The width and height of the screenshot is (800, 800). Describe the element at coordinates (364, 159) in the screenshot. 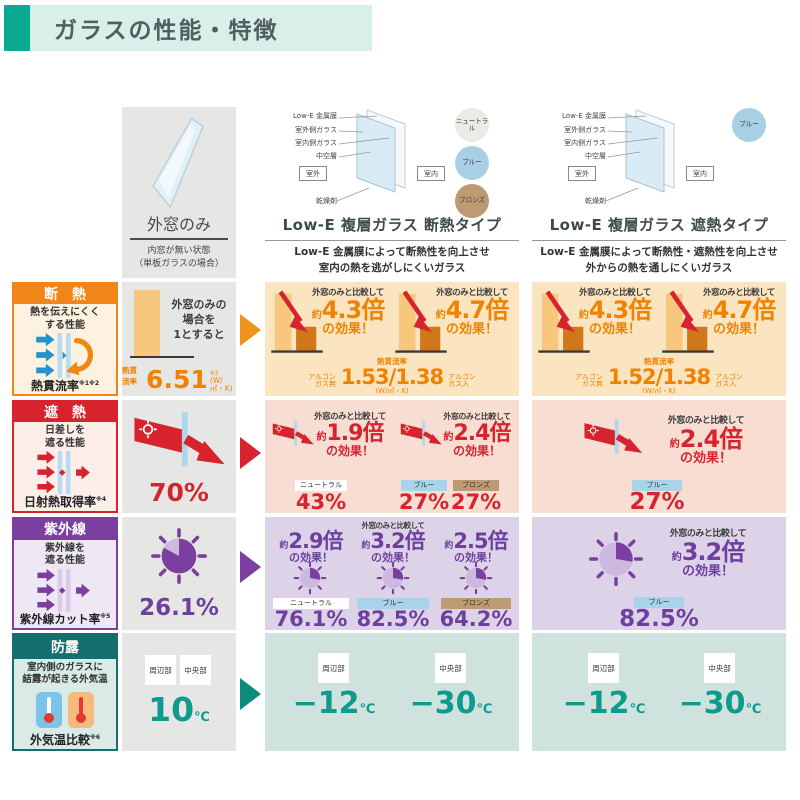

I see `glass-diagram: Low-E 金属膜 室外側ガラス 室内側ガラス 中空層 室外 室内 乾燥剤` at that location.